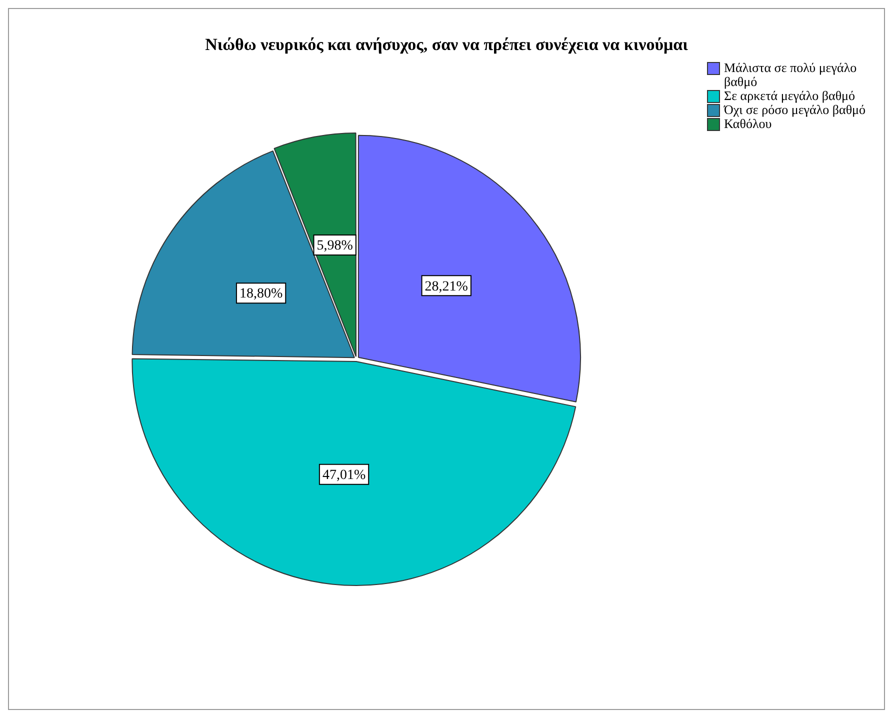 This screenshot has height=722, width=893. I want to click on legend-label: Σε αρκετά μεγάλο βαθμό, so click(790, 95).